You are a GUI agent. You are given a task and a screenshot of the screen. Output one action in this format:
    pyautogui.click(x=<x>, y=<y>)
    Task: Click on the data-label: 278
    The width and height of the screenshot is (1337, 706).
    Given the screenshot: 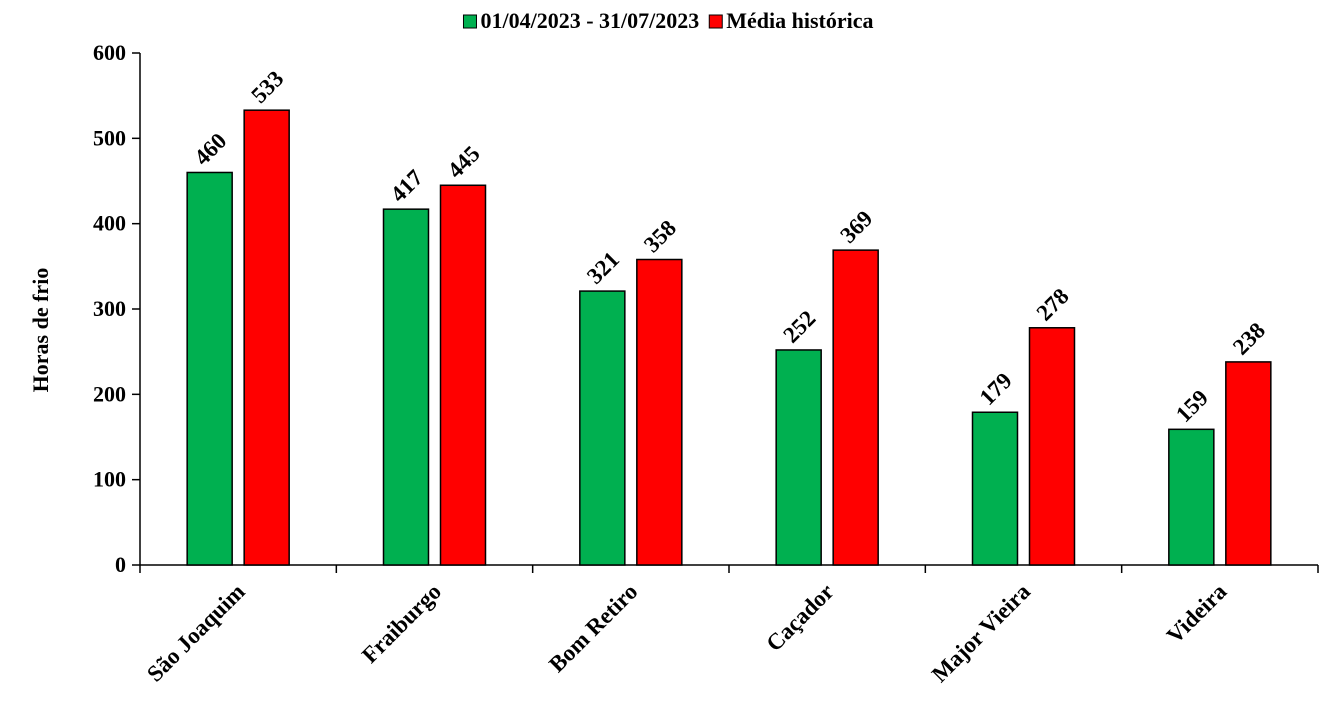 What is the action you would take?
    pyautogui.click(x=1053, y=304)
    